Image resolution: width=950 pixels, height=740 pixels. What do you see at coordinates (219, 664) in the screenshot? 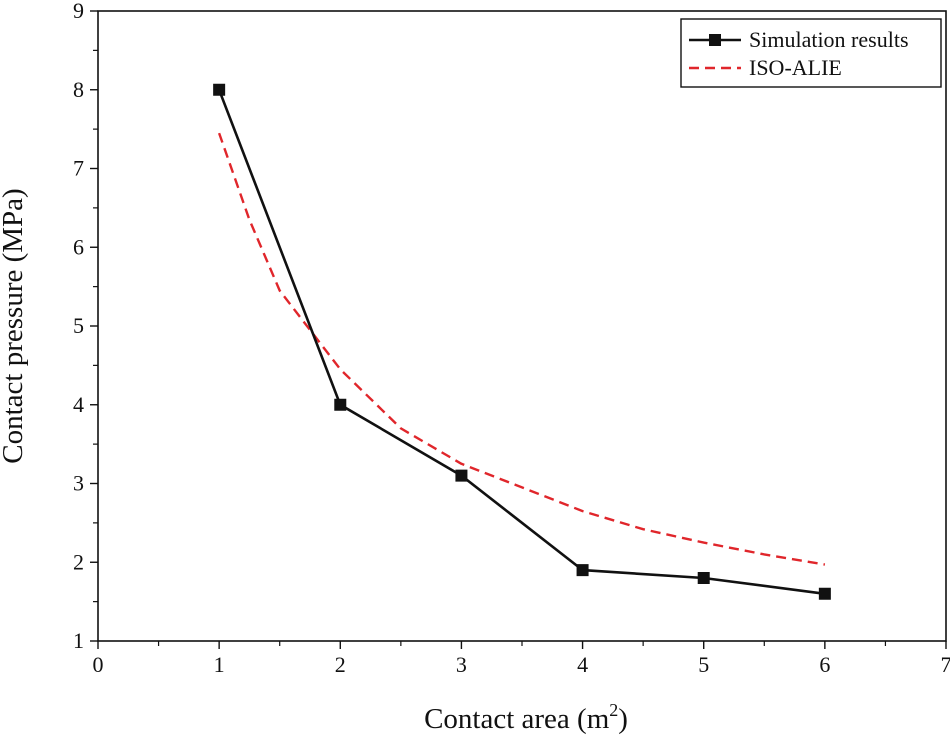
I see `x-tick-label: 1` at bounding box center [219, 664].